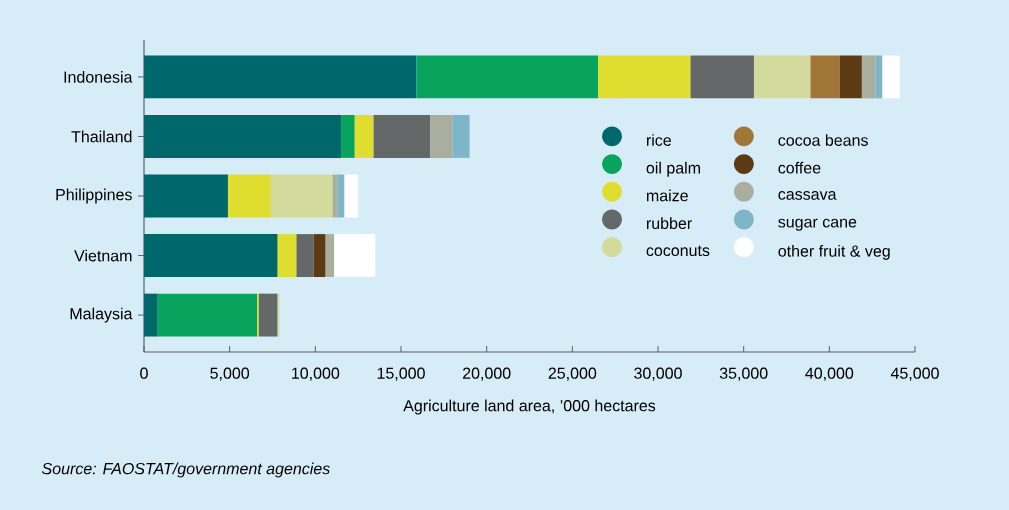 This screenshot has width=1009, height=510. Describe the element at coordinates (230, 374) in the screenshot. I see `x-tick-label: 5,000` at that location.